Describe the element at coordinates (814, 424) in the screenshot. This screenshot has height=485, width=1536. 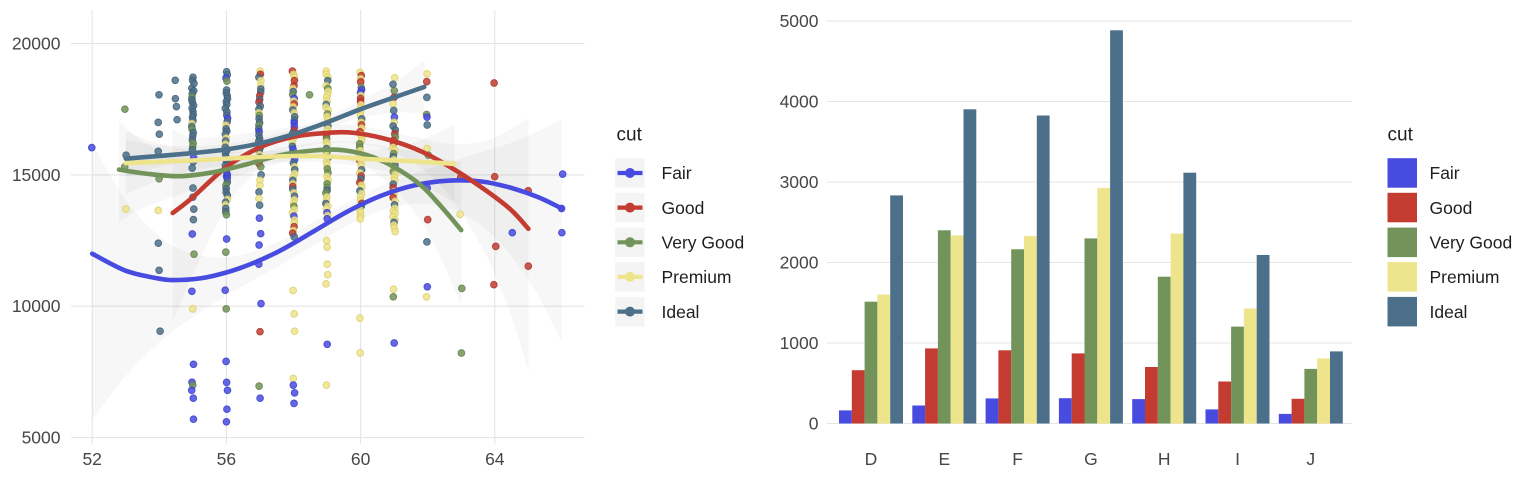
I see `svg-text: 0` at that location.